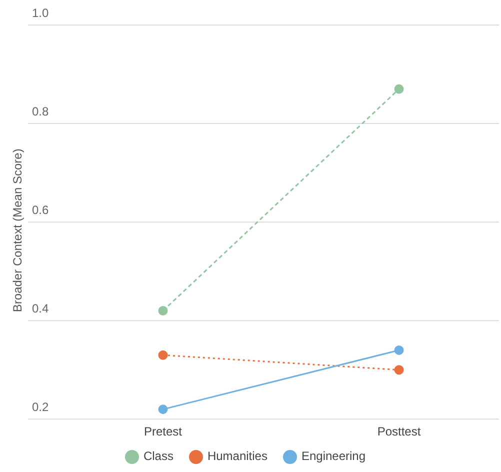 The height and width of the screenshot is (472, 501). Describe the element at coordinates (333, 456) in the screenshot. I see `legend-label: Engineering` at that location.